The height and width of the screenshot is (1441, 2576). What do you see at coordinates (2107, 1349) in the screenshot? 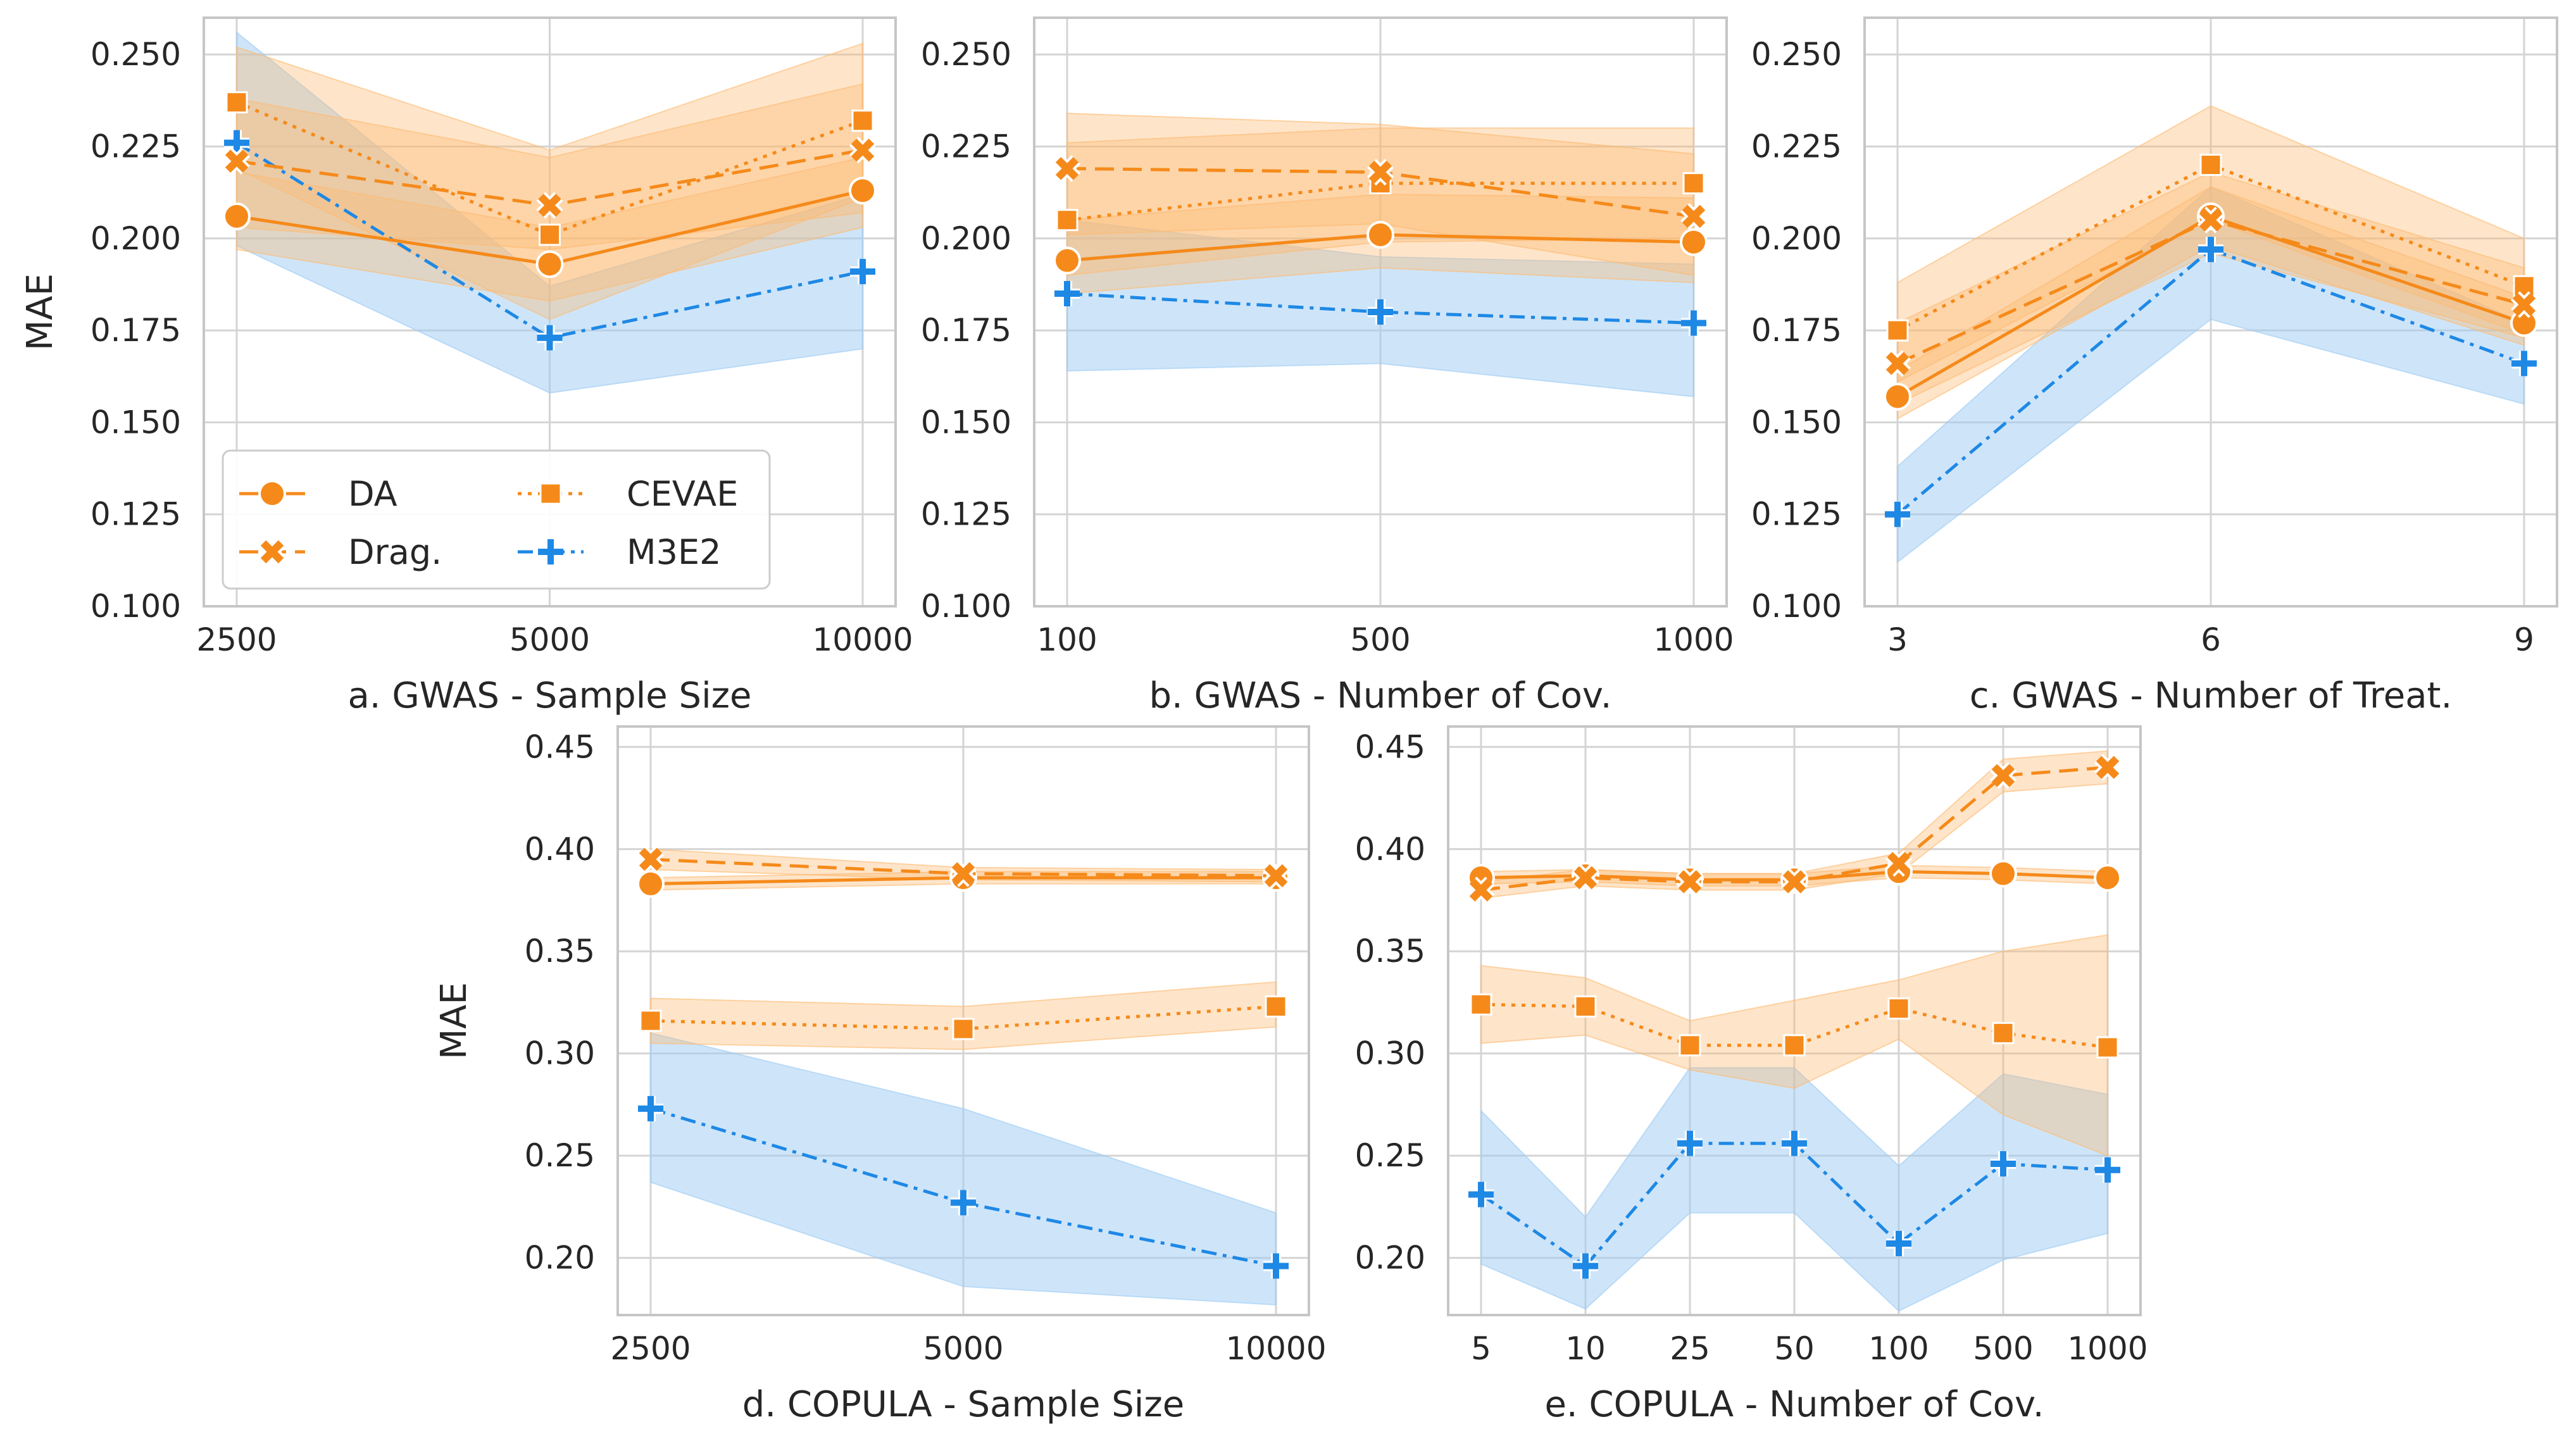
I see `x-tick-label: 1000` at bounding box center [2107, 1349].